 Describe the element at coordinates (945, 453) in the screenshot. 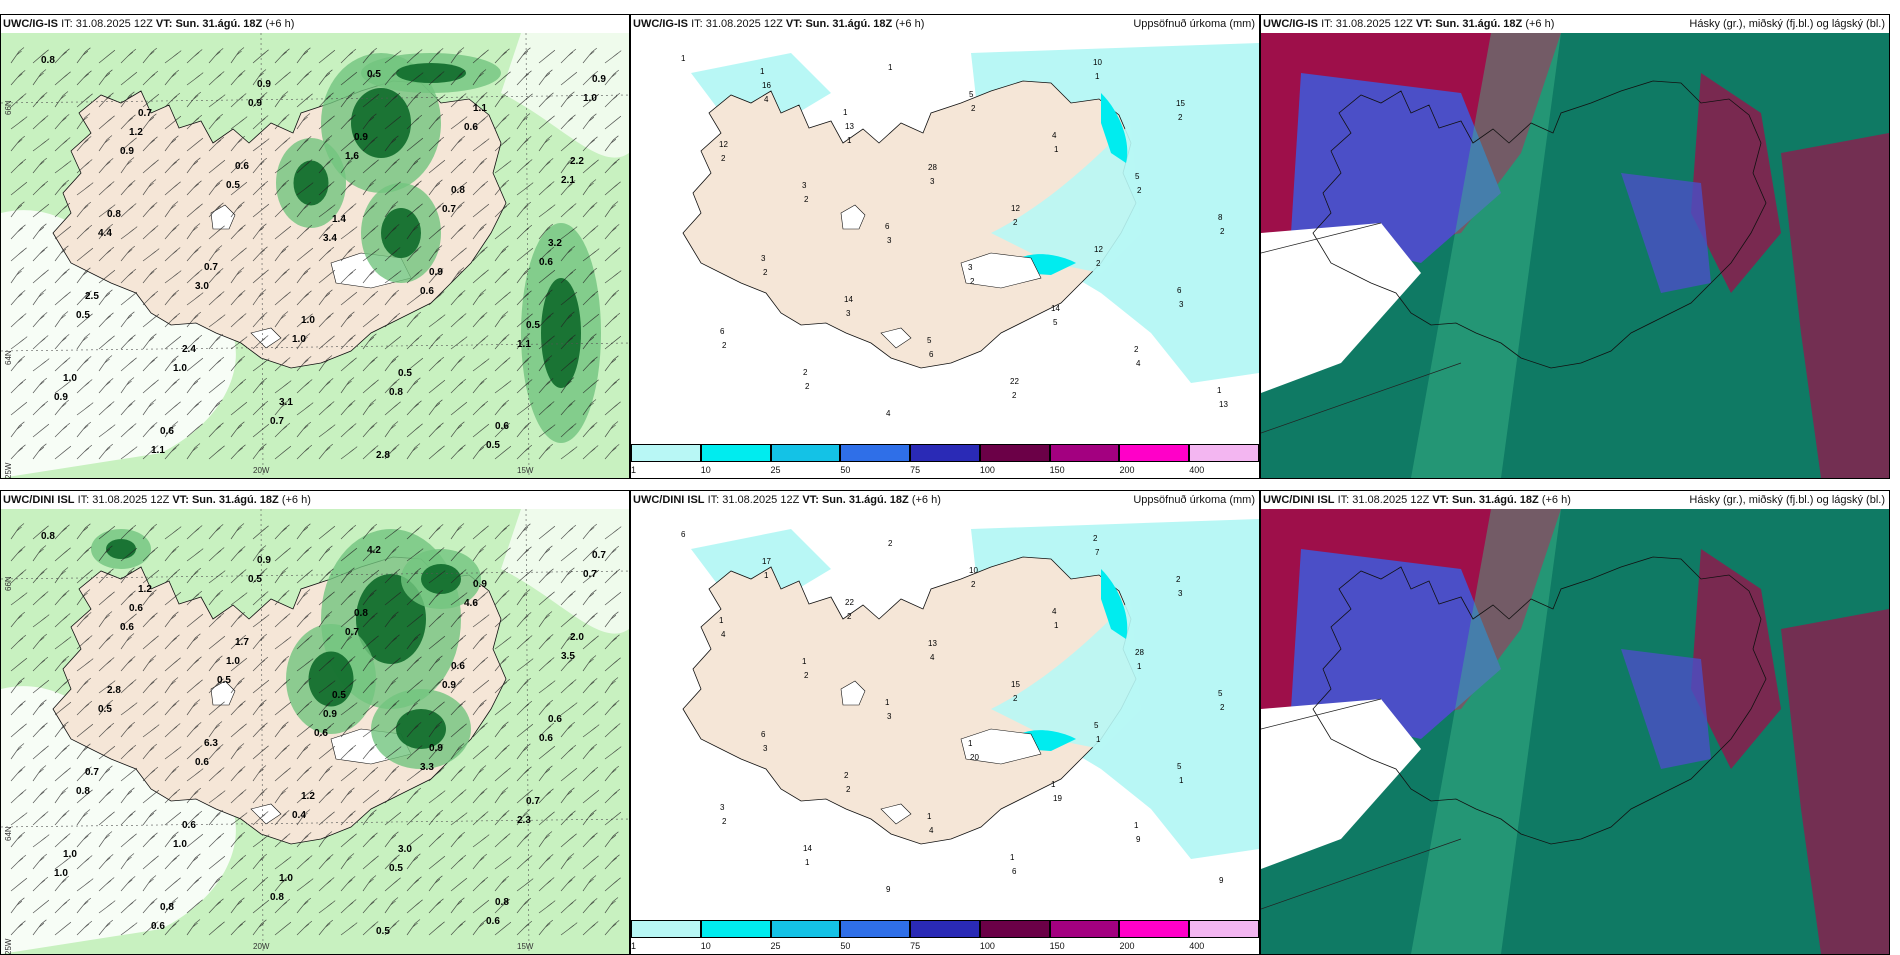

I see `legend-swatch` at that location.